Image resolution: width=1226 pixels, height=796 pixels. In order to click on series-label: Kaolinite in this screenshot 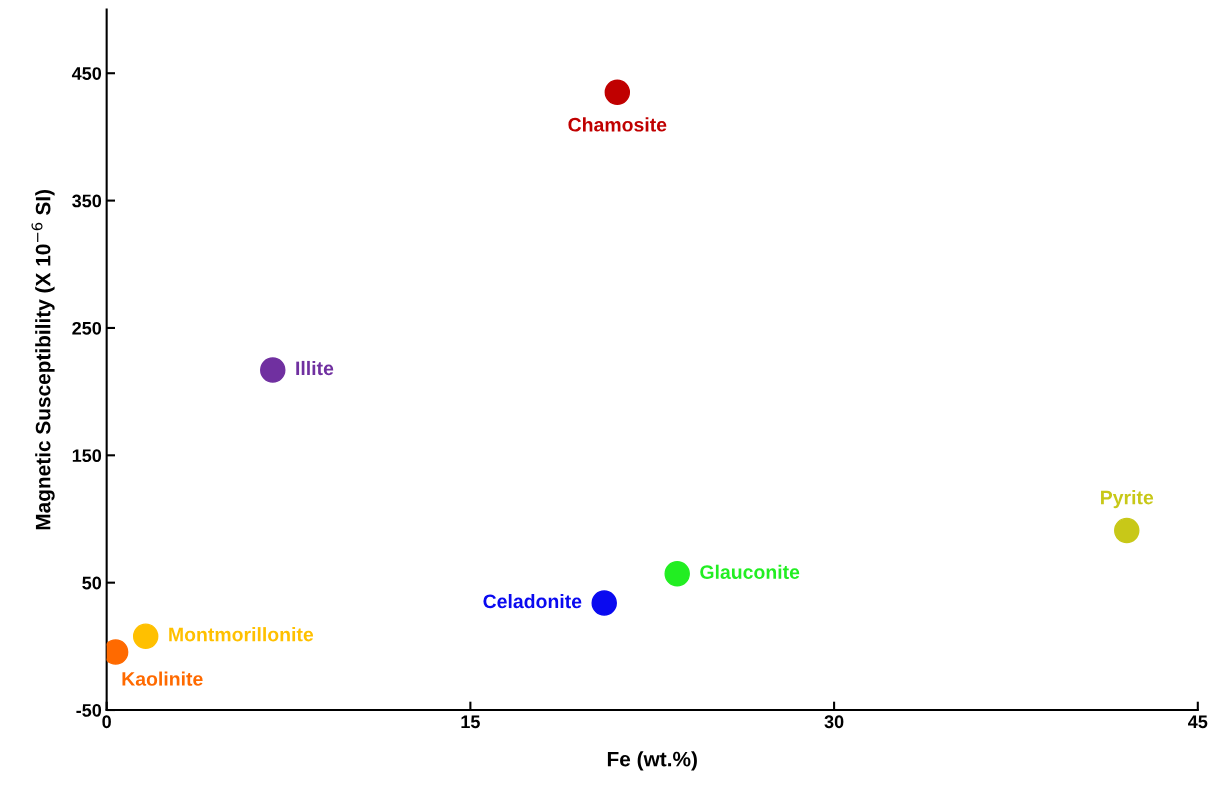, I will do `click(162, 678)`.